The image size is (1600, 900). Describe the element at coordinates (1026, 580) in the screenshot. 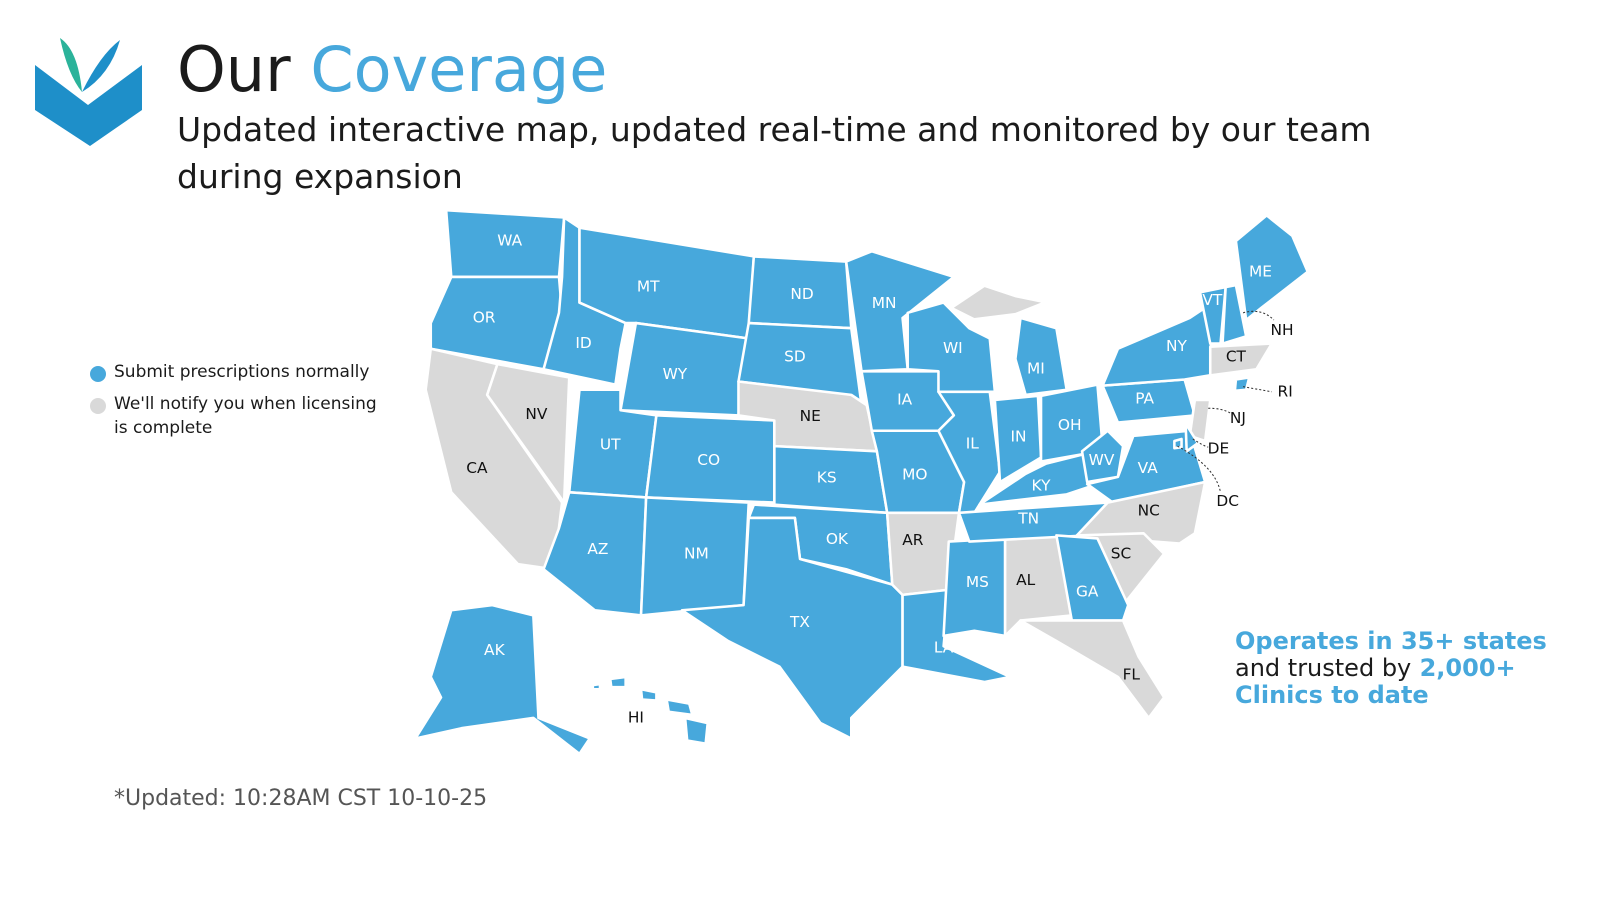

I see `state-label: AL` at that location.